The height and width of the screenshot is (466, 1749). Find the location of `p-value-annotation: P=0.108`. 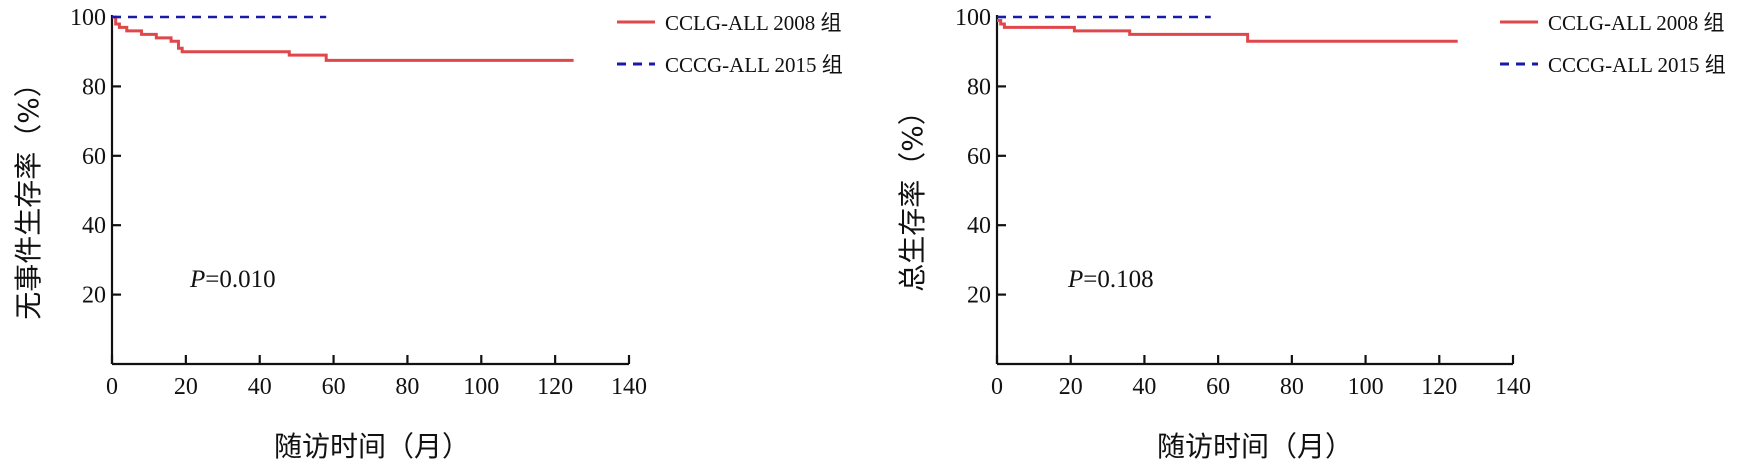

p-value-annotation: P=0.108 is located at coordinates (1110, 279).